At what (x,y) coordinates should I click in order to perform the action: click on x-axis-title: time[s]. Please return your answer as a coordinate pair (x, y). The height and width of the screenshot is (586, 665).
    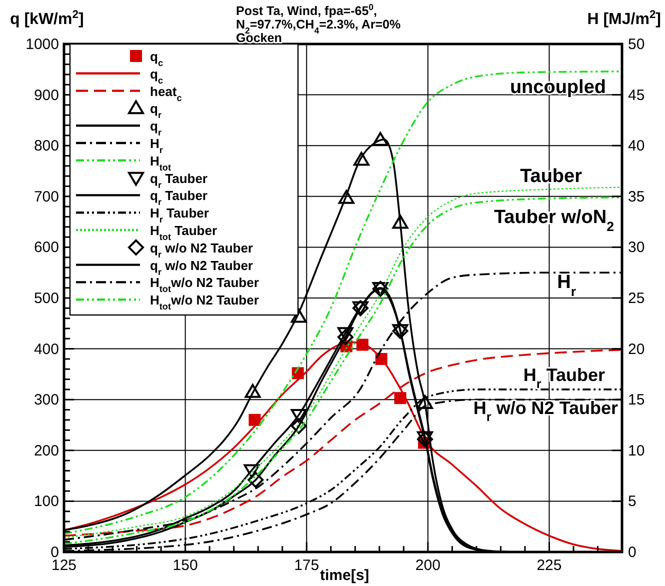
    Looking at the image, I should click on (345, 575).